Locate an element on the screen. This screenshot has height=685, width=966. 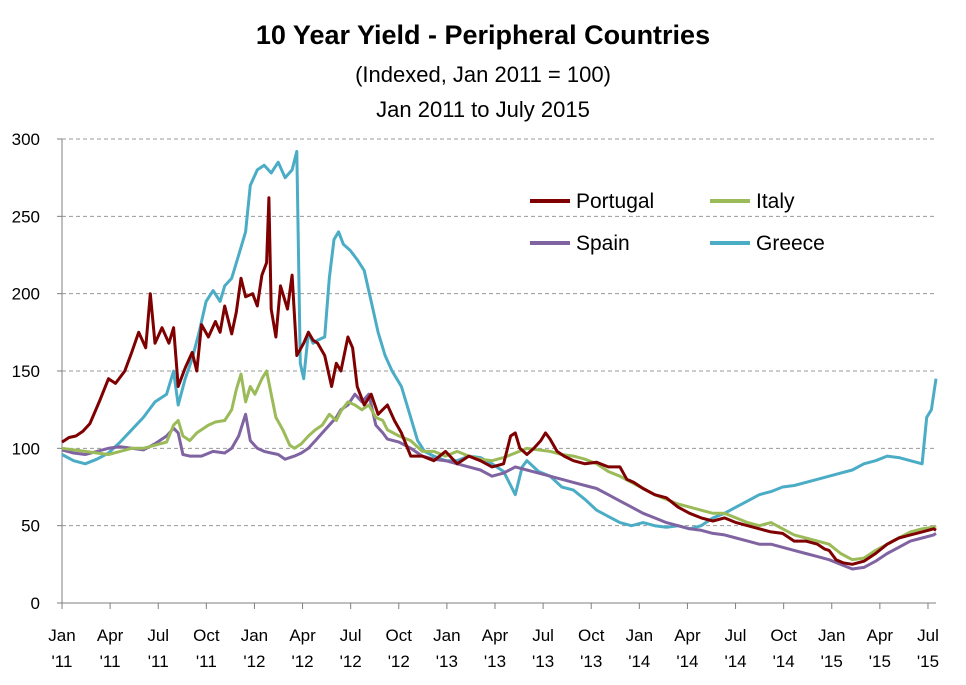
legend-label-portugal: Portugal is located at coordinates (615, 201).